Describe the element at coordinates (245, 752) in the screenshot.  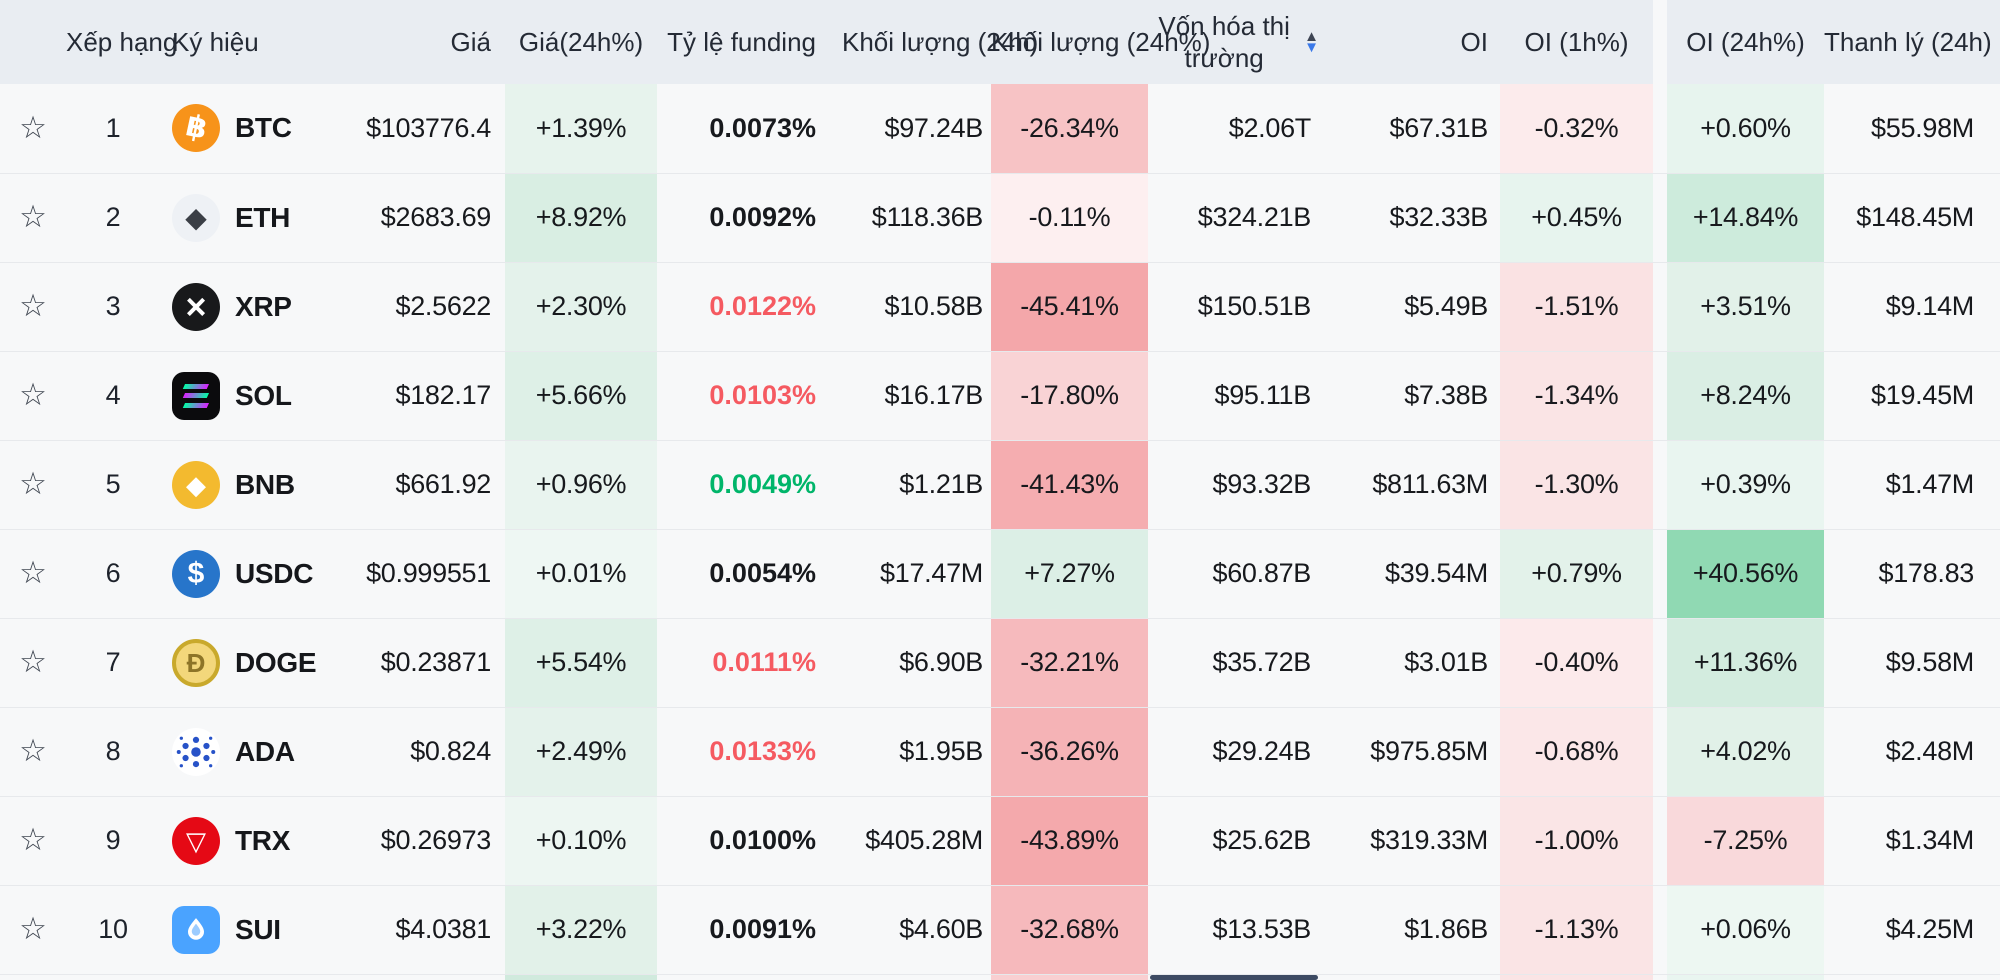
I see `symbol-cell: ADA` at that location.